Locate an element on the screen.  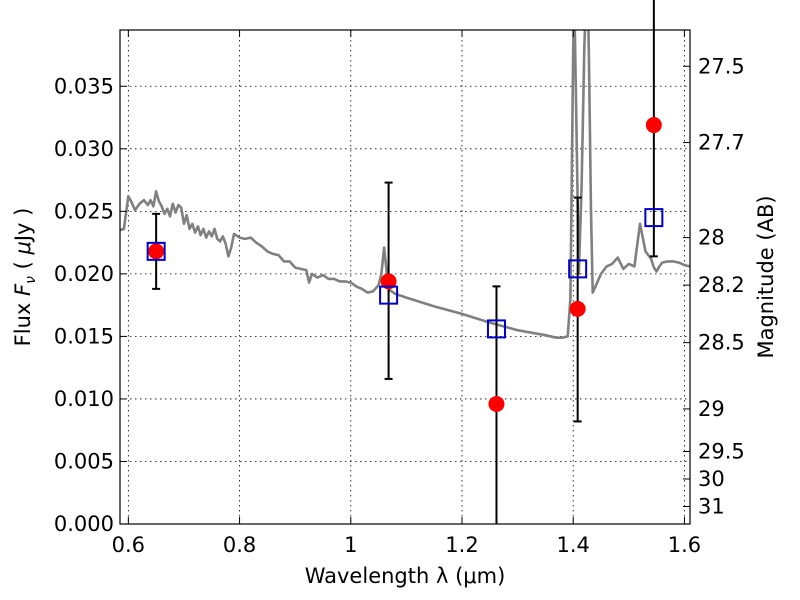
y-tick-label: 0.015 is located at coordinates (84, 336).